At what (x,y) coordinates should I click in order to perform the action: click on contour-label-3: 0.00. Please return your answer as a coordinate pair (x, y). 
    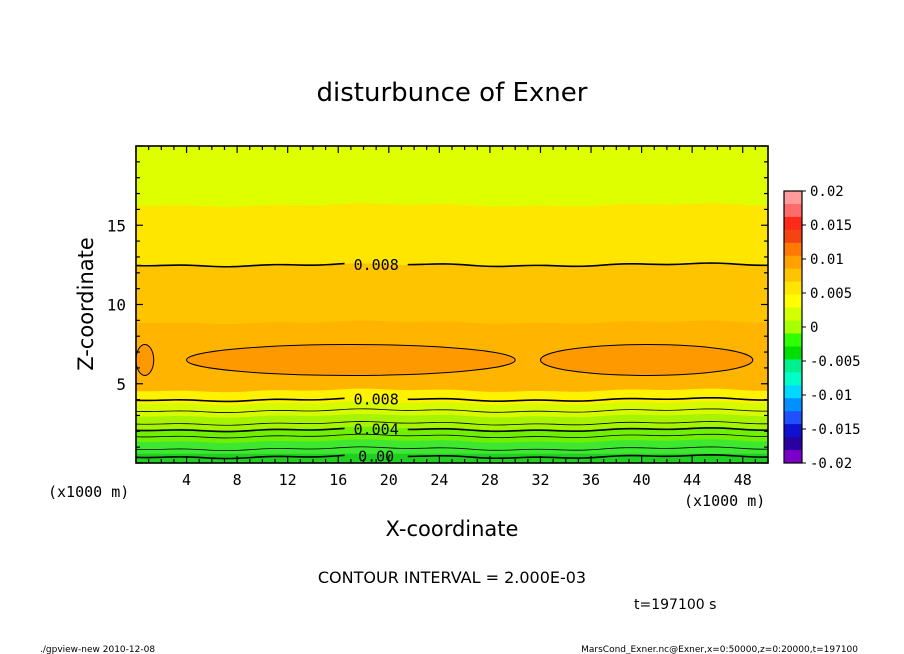
    Looking at the image, I should click on (376, 457).